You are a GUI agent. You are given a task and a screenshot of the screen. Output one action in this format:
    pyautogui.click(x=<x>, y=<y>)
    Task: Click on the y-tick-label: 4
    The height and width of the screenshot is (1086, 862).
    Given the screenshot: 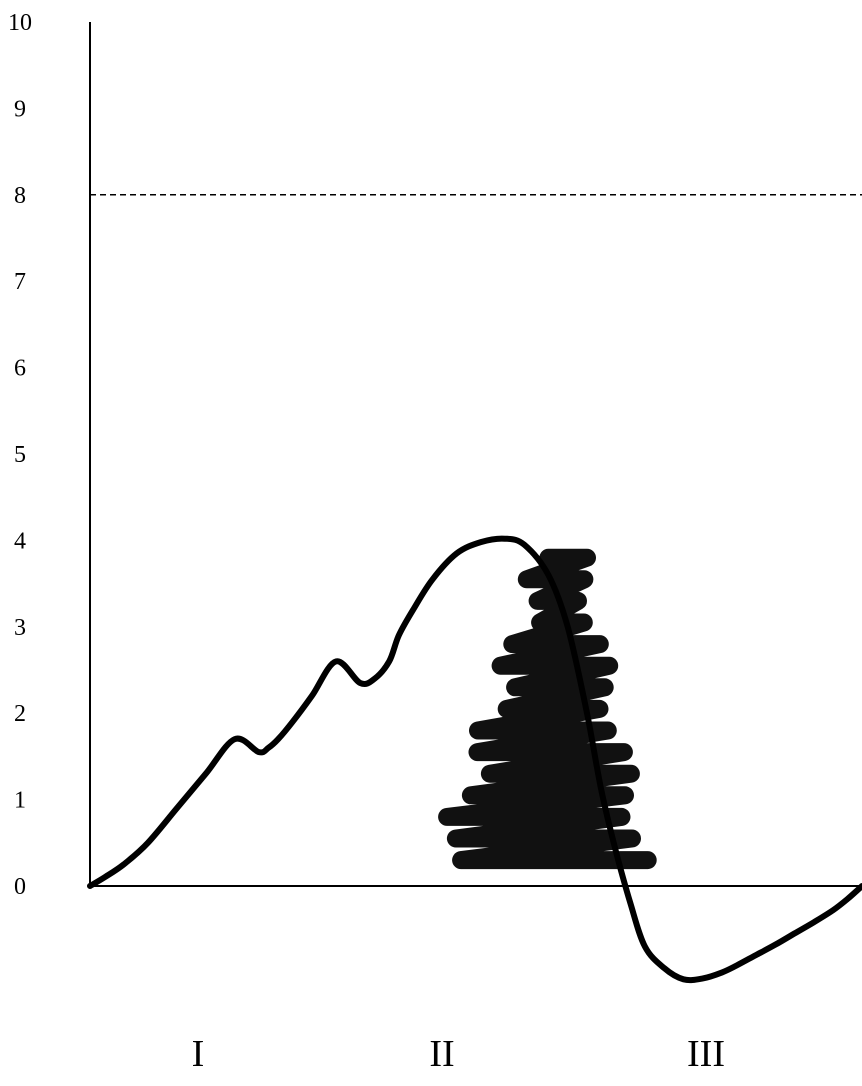 What is the action you would take?
    pyautogui.click(x=20, y=541)
    